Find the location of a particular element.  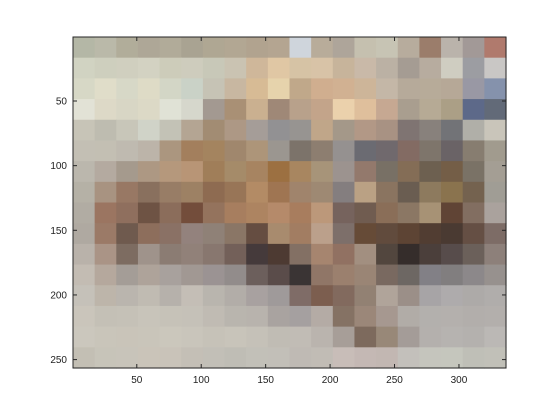

y-tick-label: 200 is located at coordinates (58, 295).